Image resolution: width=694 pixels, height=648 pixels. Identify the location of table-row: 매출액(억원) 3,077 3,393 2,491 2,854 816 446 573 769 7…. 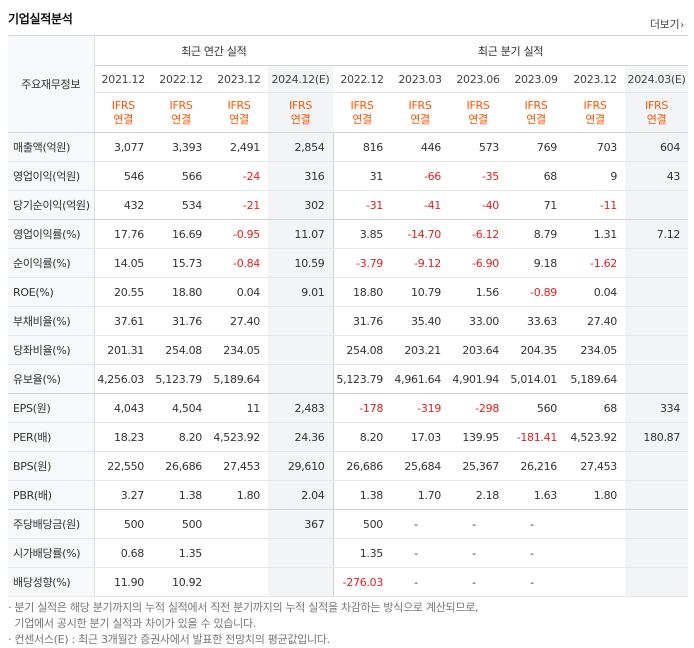
(348, 147).